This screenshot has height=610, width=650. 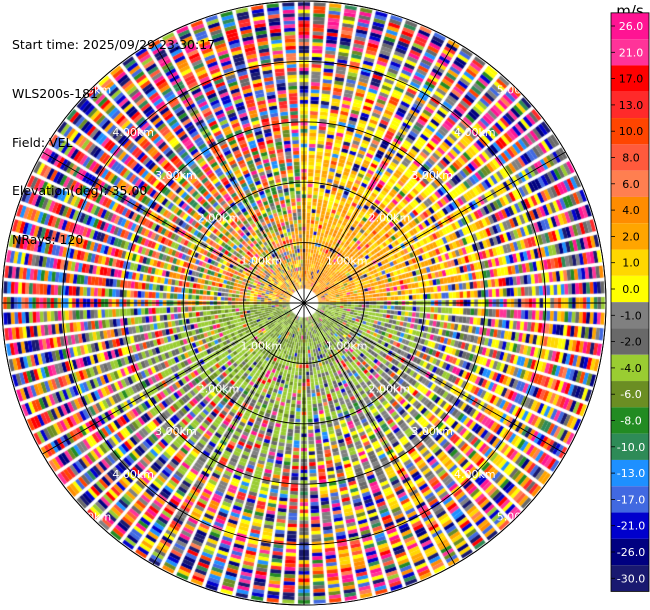 What do you see at coordinates (42, 142) in the screenshot?
I see `field-label: Field: VEL` at bounding box center [42, 142].